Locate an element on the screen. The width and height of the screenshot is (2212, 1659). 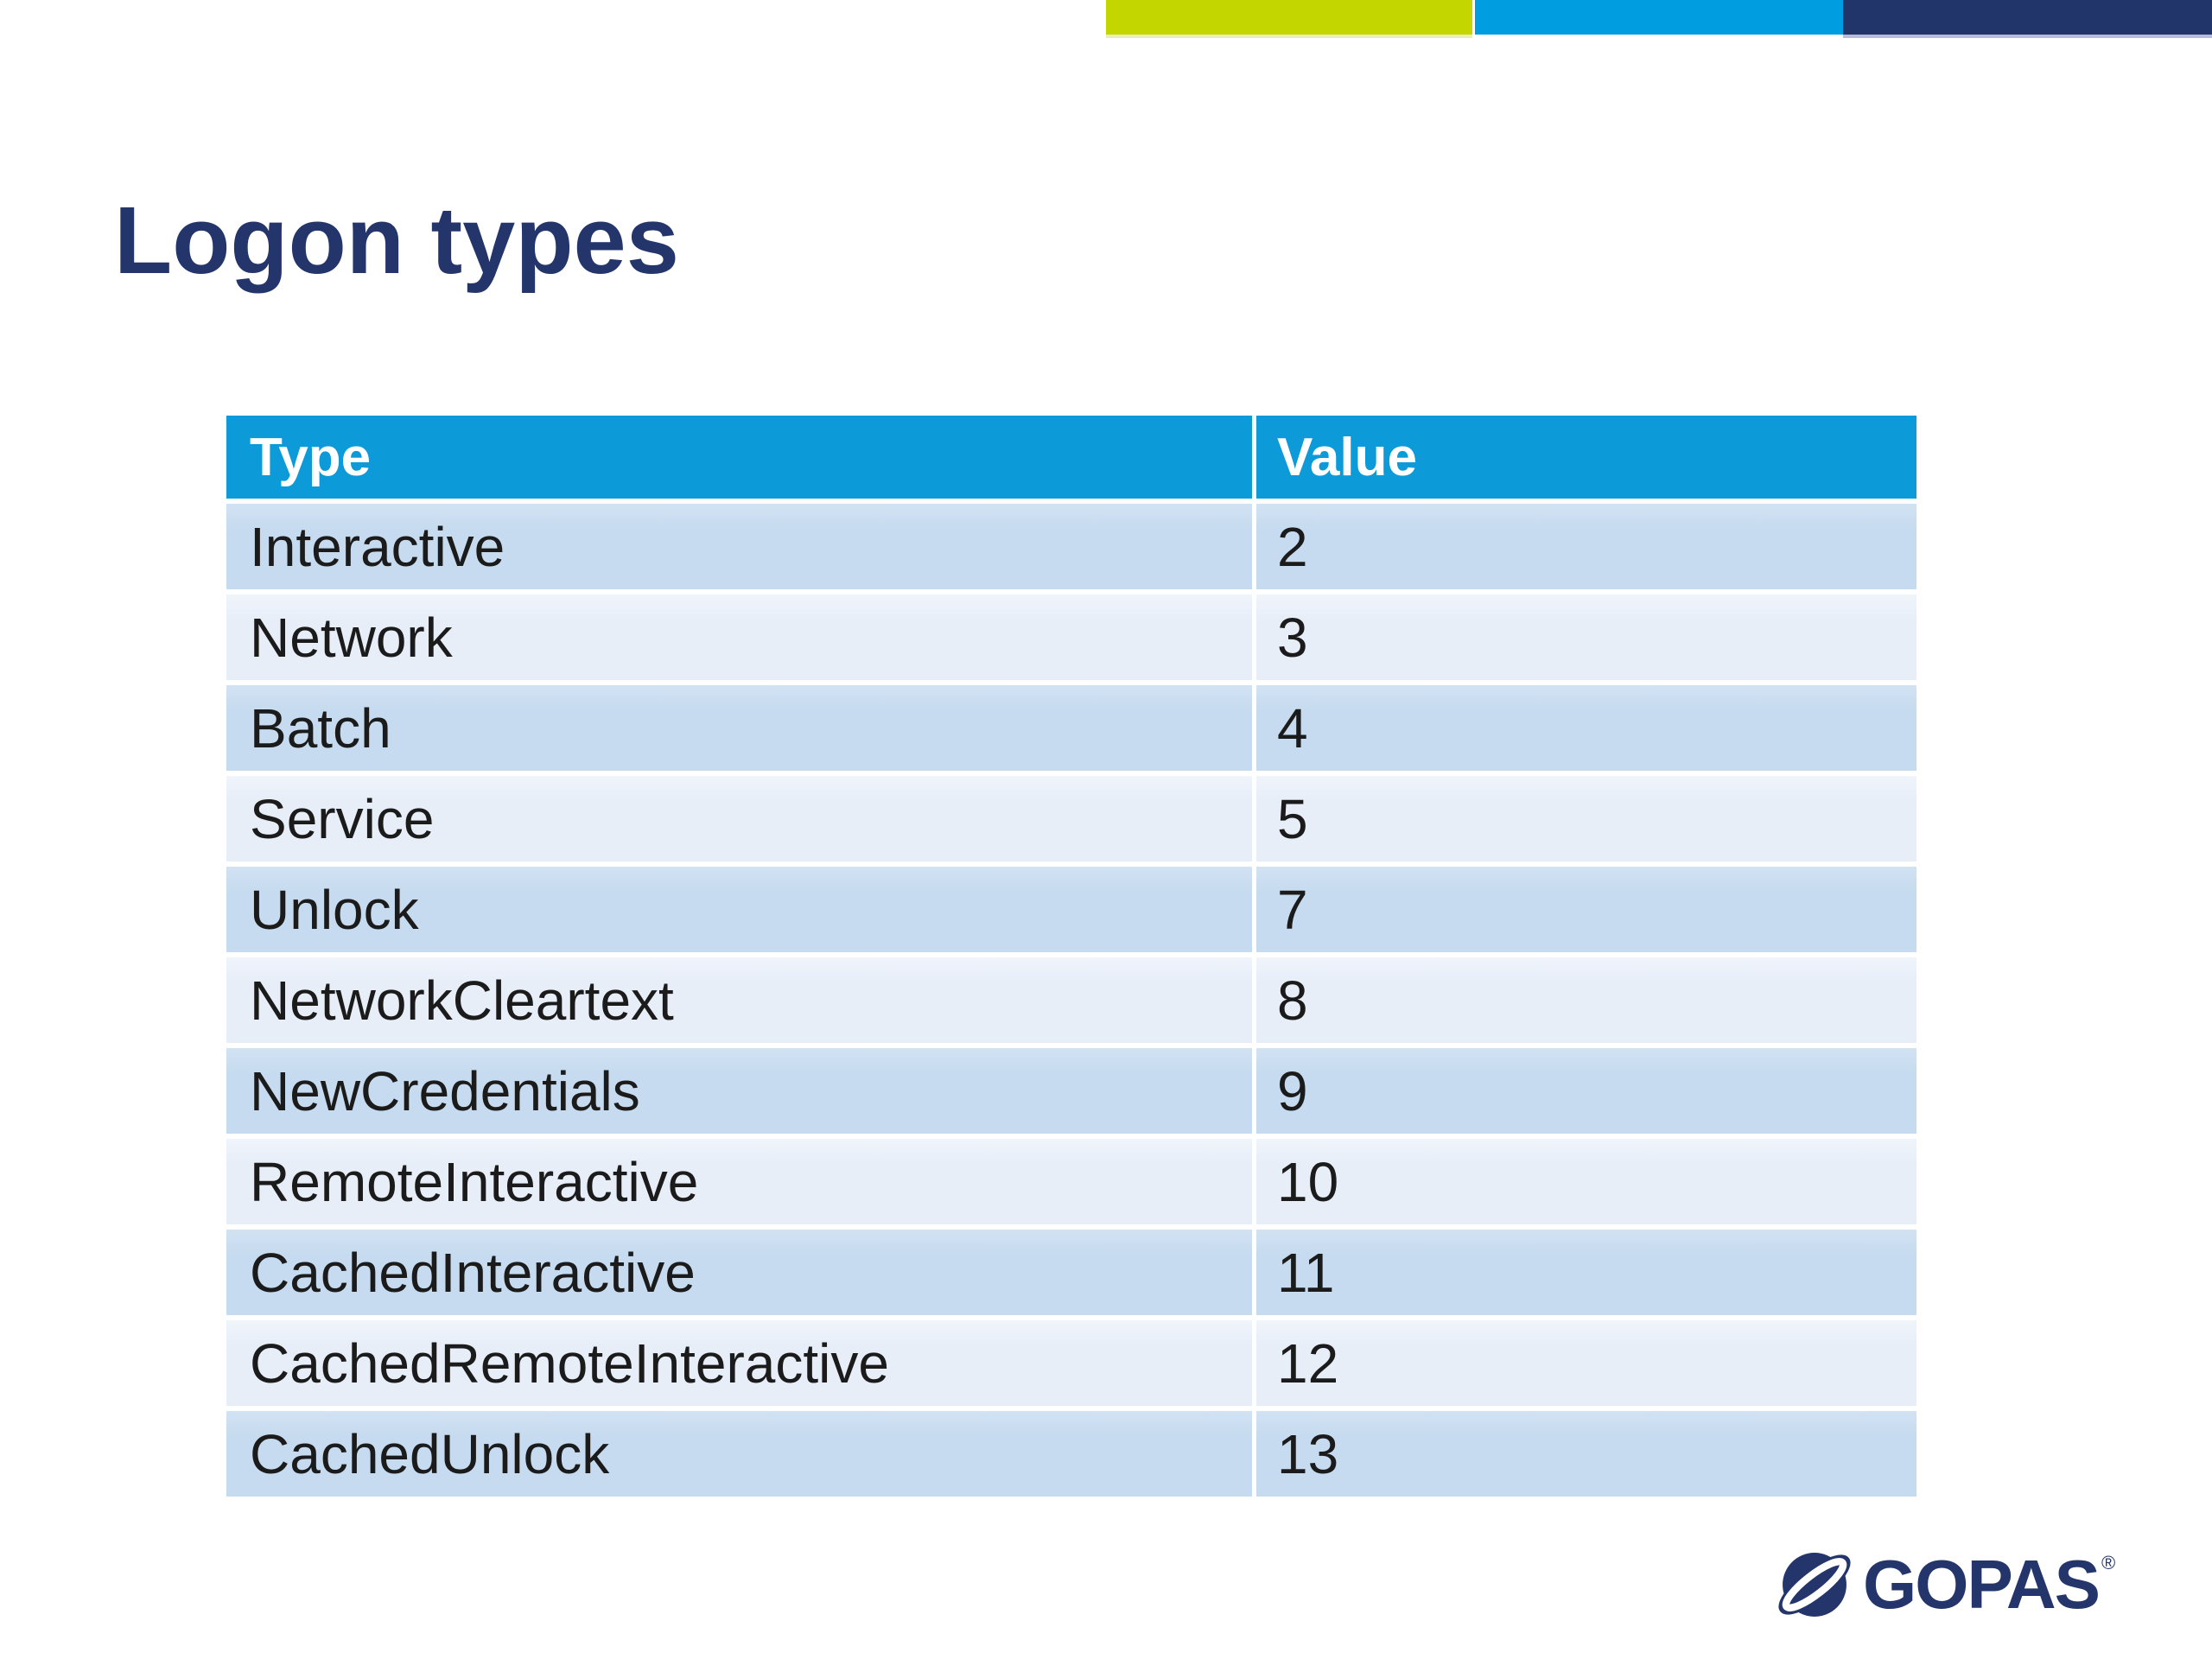
table-cell-type: Interactive is located at coordinates (739, 546).